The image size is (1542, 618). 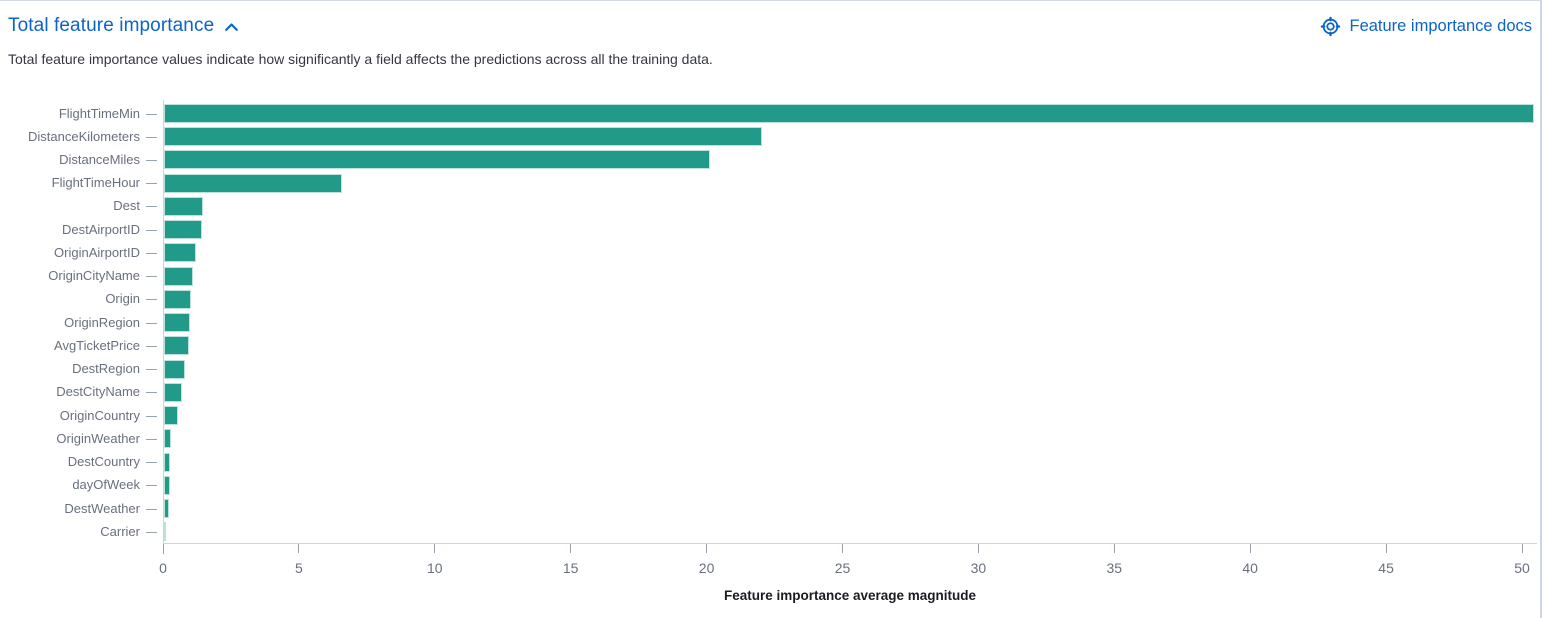 What do you see at coordinates (97, 345) in the screenshot?
I see `y-axis-label: AvgTicketPrice` at bounding box center [97, 345].